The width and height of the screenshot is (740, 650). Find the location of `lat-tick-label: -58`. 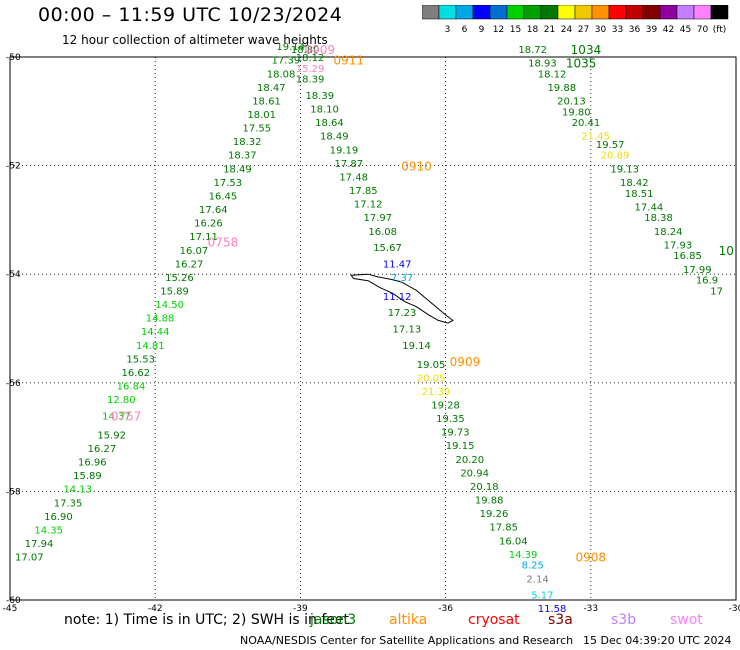

lat-tick-label: -58 is located at coordinates (13, 492).